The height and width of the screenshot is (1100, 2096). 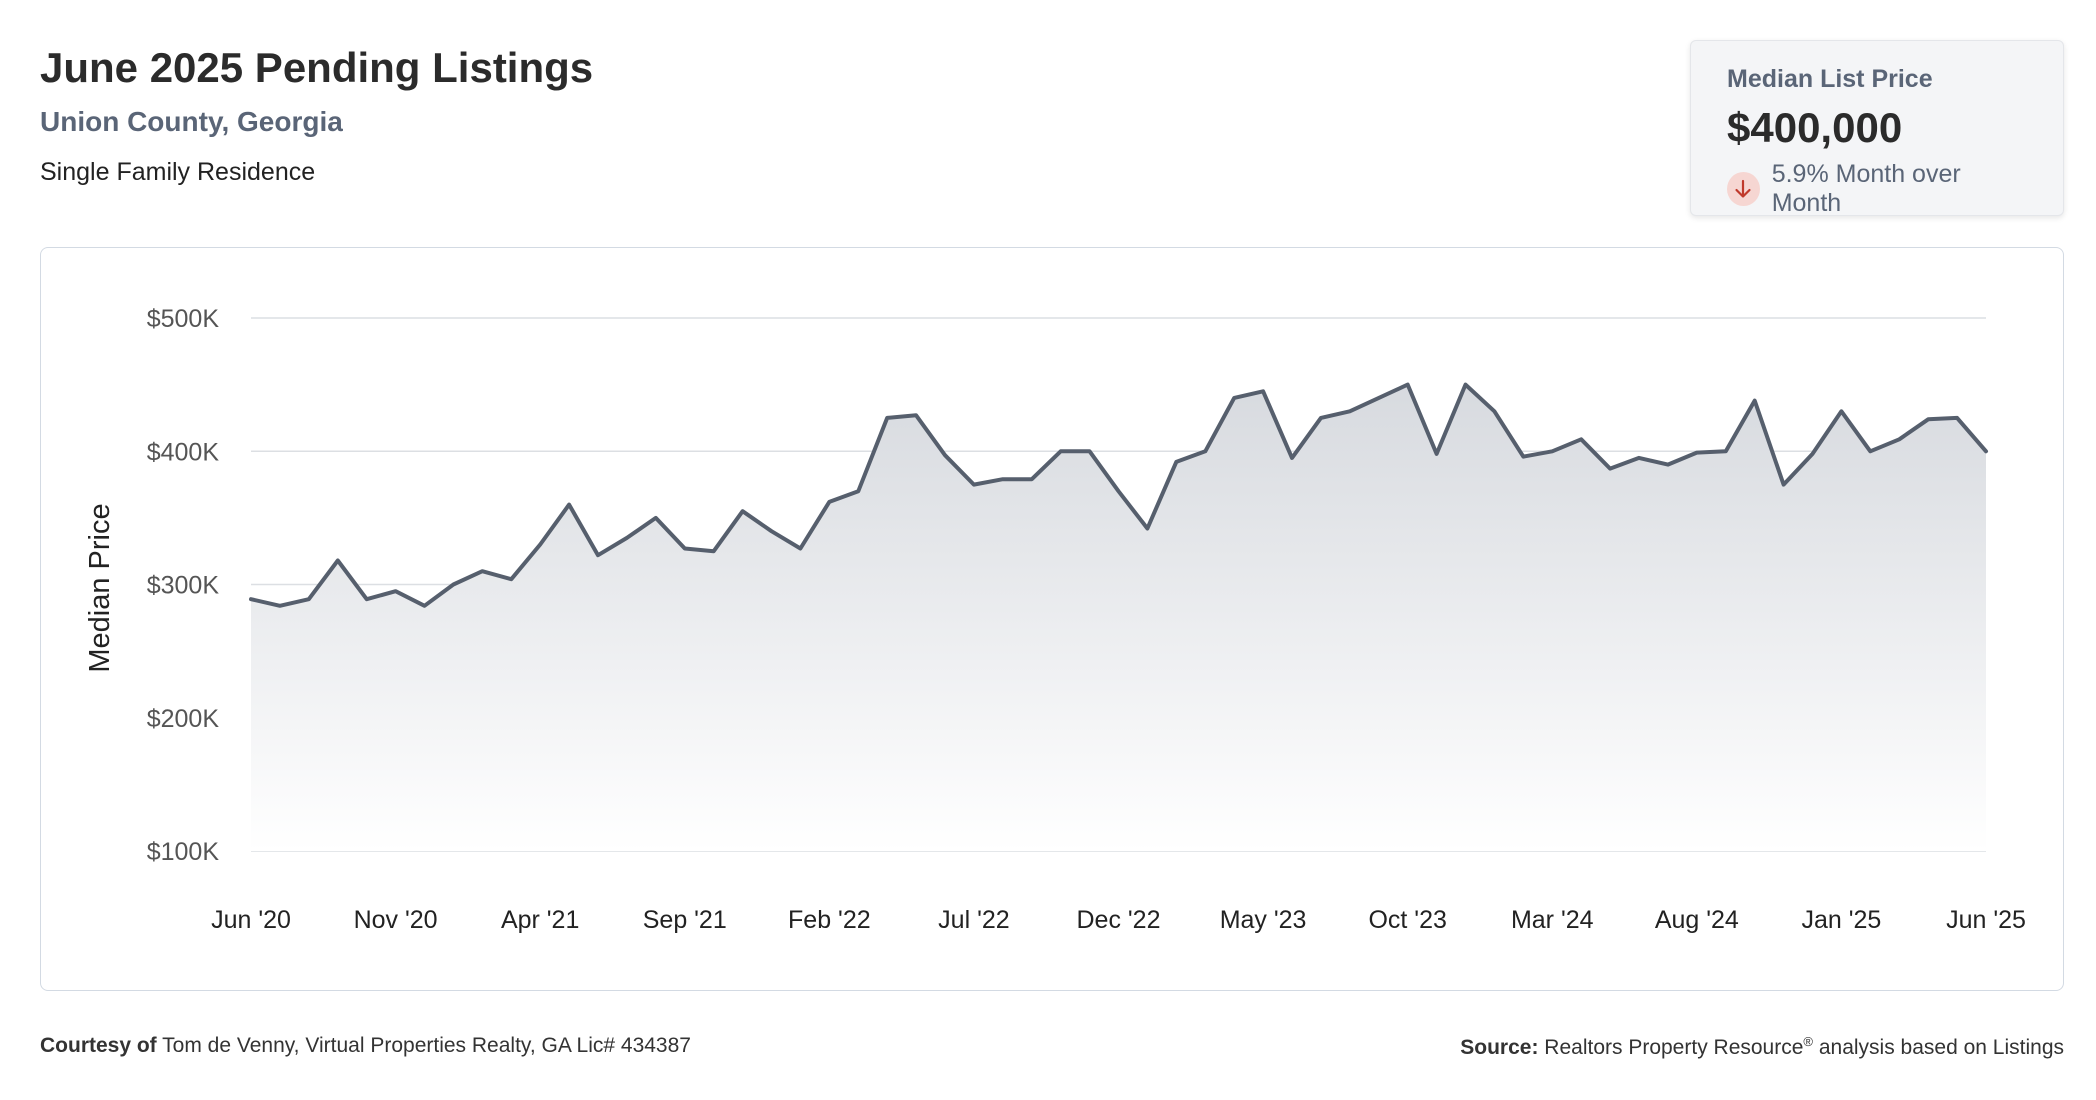 I want to click on y-tick-label: $200K, so click(x=183, y=719).